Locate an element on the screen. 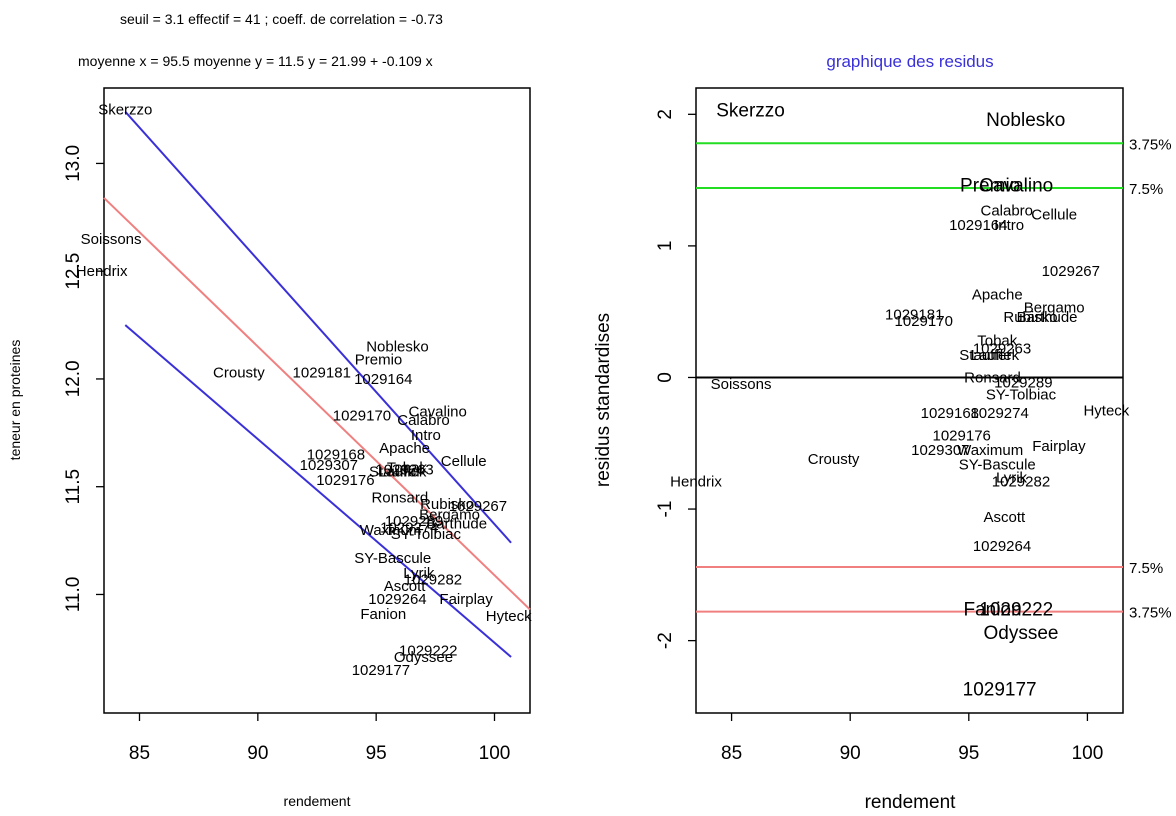 This screenshot has height=816, width=1176. regression-point-label: Tobak is located at coordinates (407, 467).